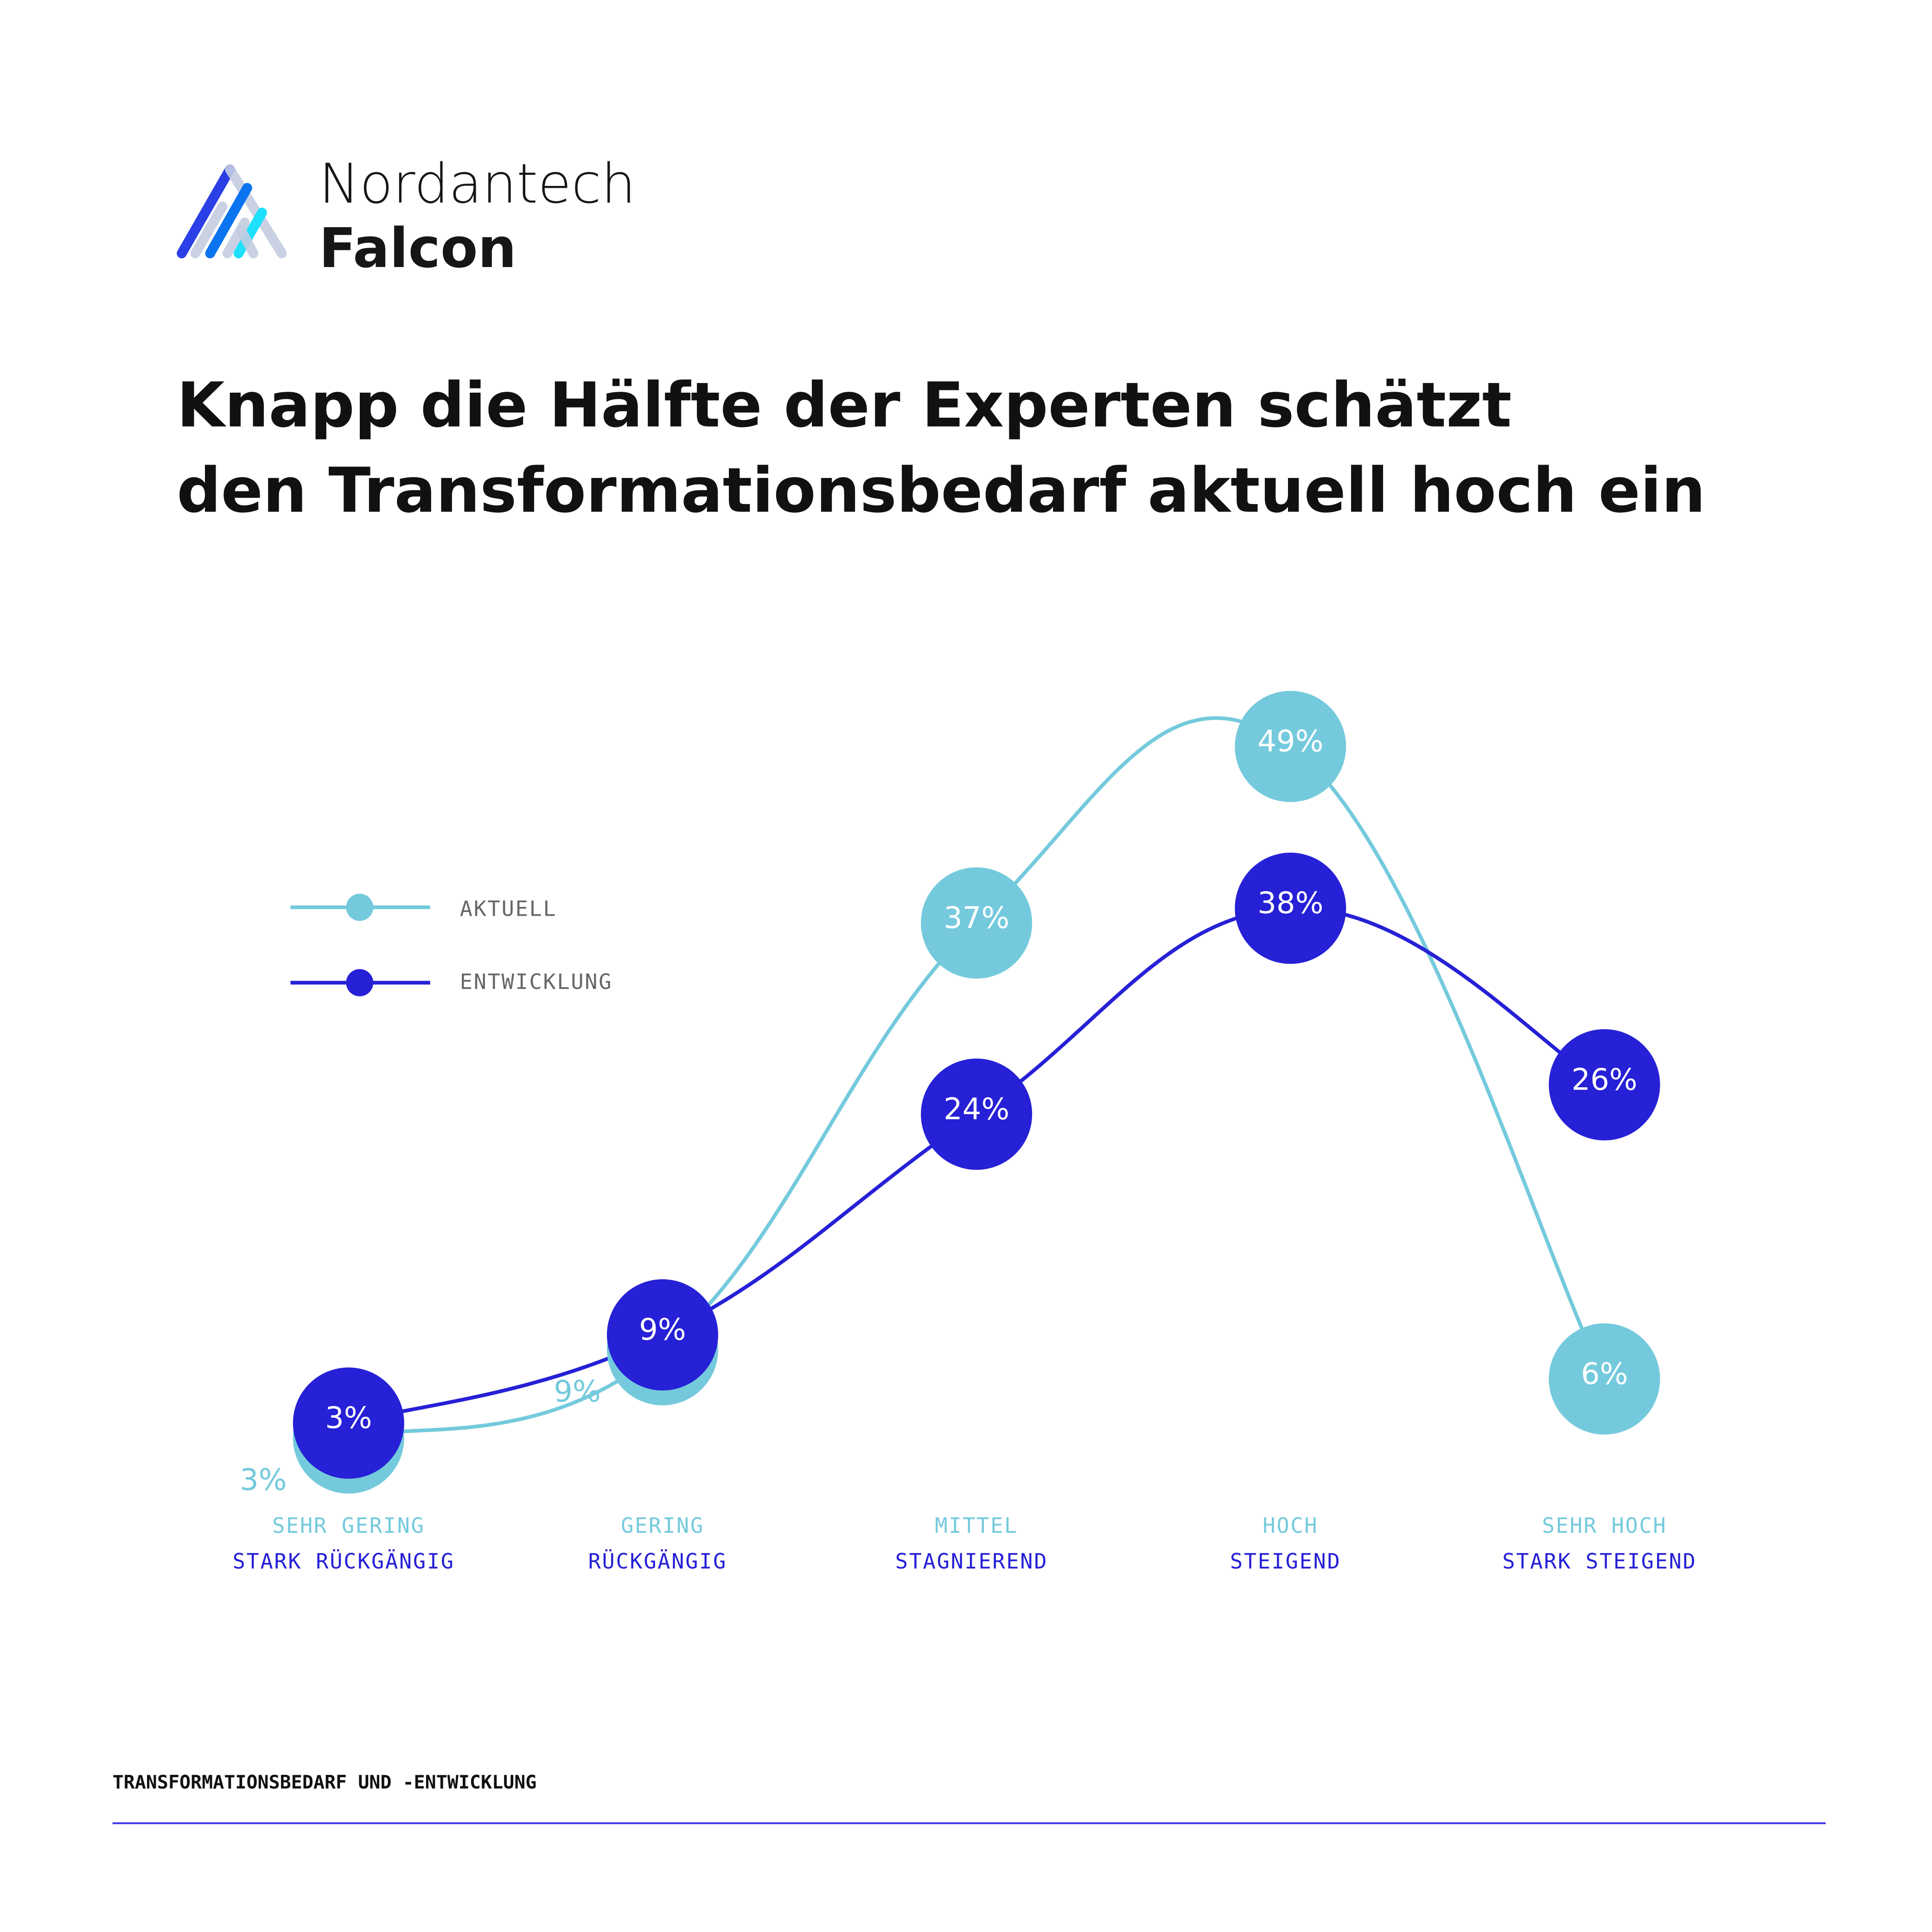  What do you see at coordinates (1599, 1561) in the screenshot?
I see `category-label-entwicklung: STARK STEIGEND` at bounding box center [1599, 1561].